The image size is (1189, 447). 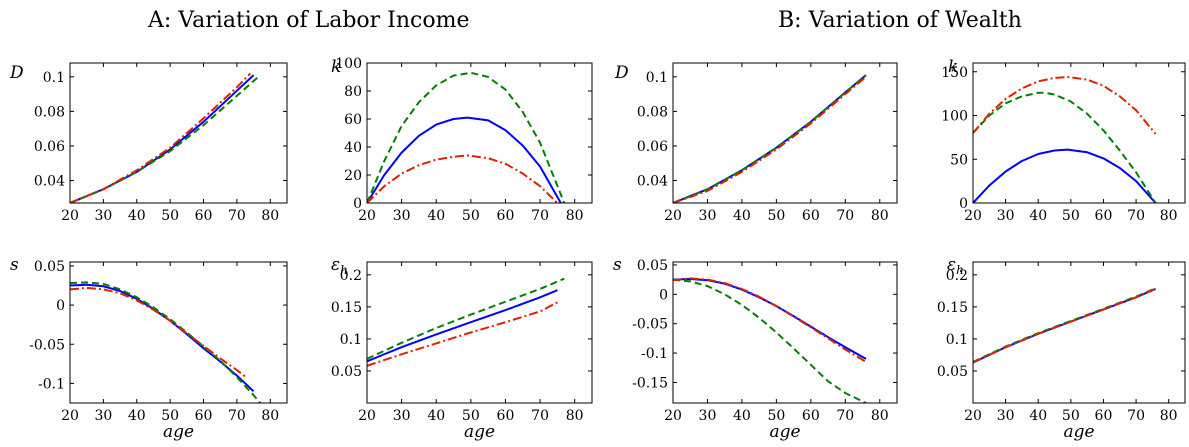 I want to click on y-tick-label: 150, so click(x=954, y=73).